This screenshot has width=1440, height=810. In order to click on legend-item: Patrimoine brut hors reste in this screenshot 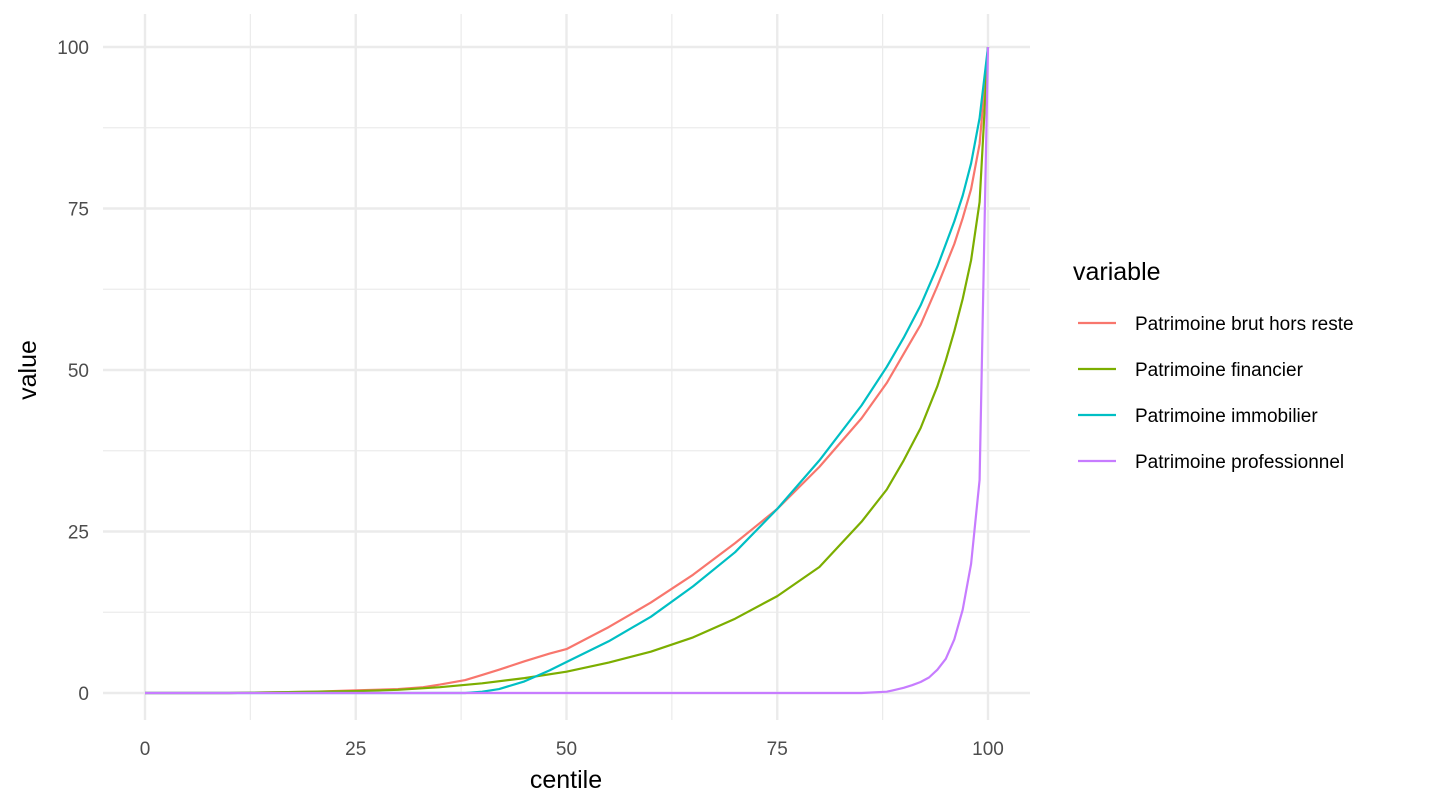, I will do `click(1216, 324)`.